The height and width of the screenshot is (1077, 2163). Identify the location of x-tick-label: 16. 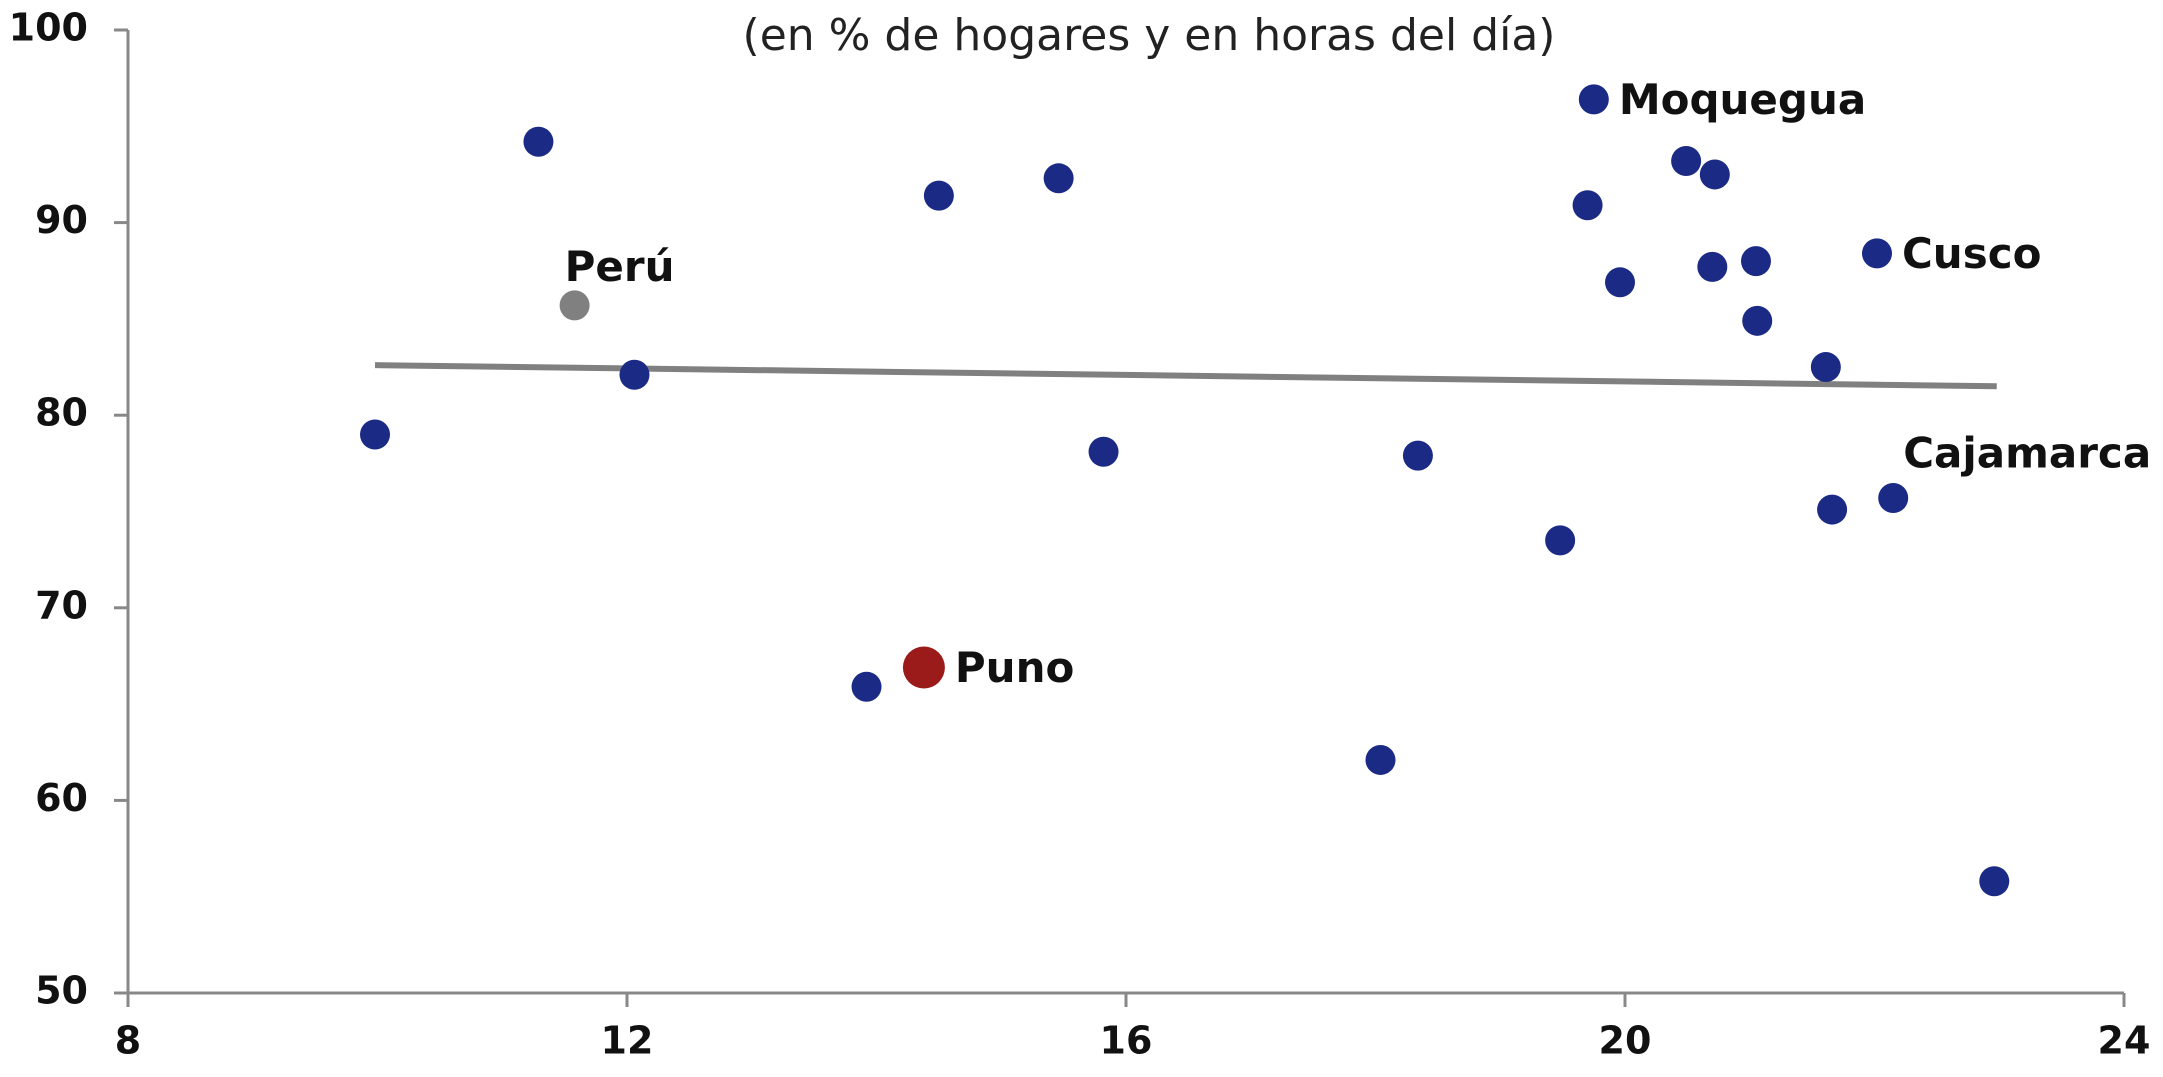
(1126, 1041).